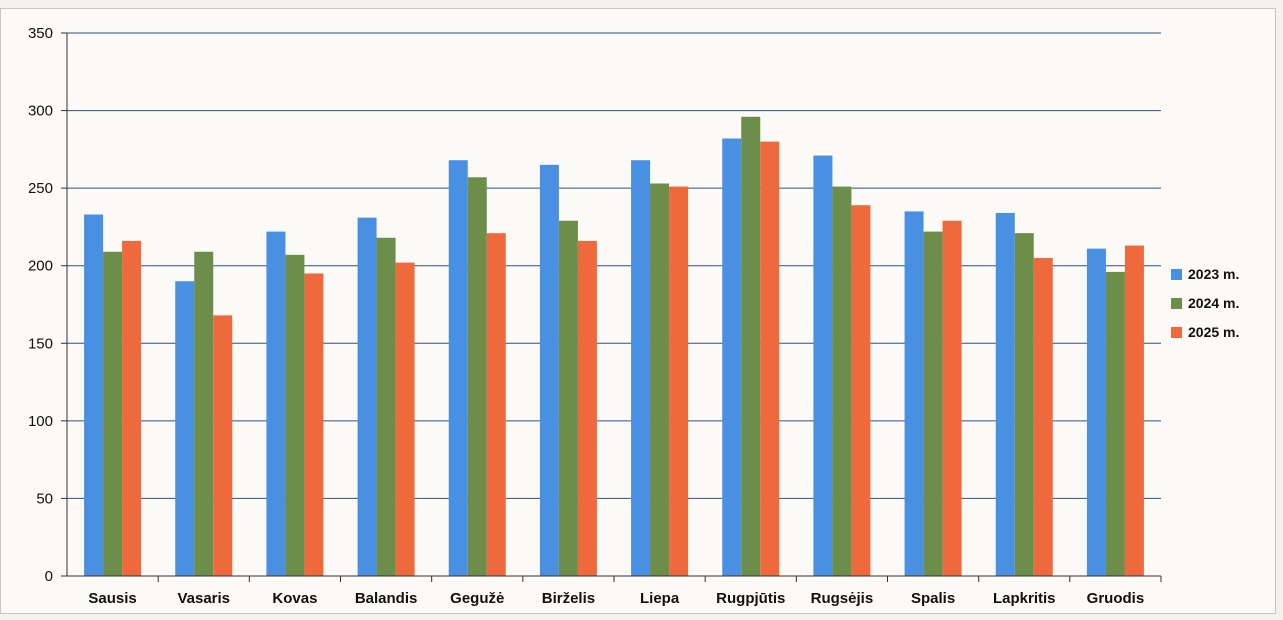 The height and width of the screenshot is (620, 1283). What do you see at coordinates (1213, 303) in the screenshot?
I see `legend-label: 2024 m.` at bounding box center [1213, 303].